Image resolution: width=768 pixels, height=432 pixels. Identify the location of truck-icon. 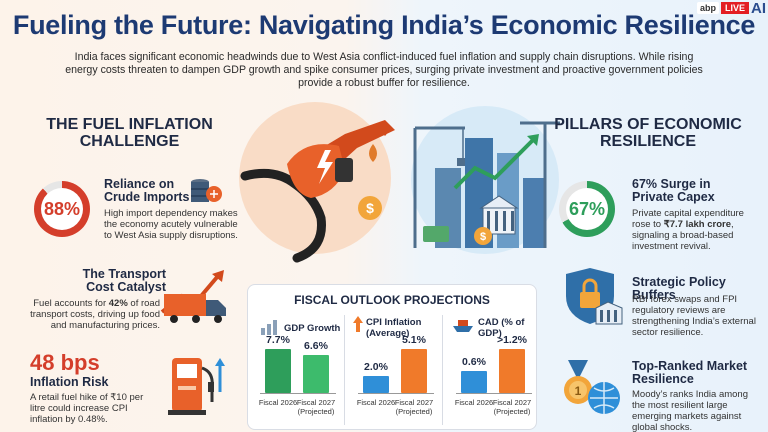
(193, 296).